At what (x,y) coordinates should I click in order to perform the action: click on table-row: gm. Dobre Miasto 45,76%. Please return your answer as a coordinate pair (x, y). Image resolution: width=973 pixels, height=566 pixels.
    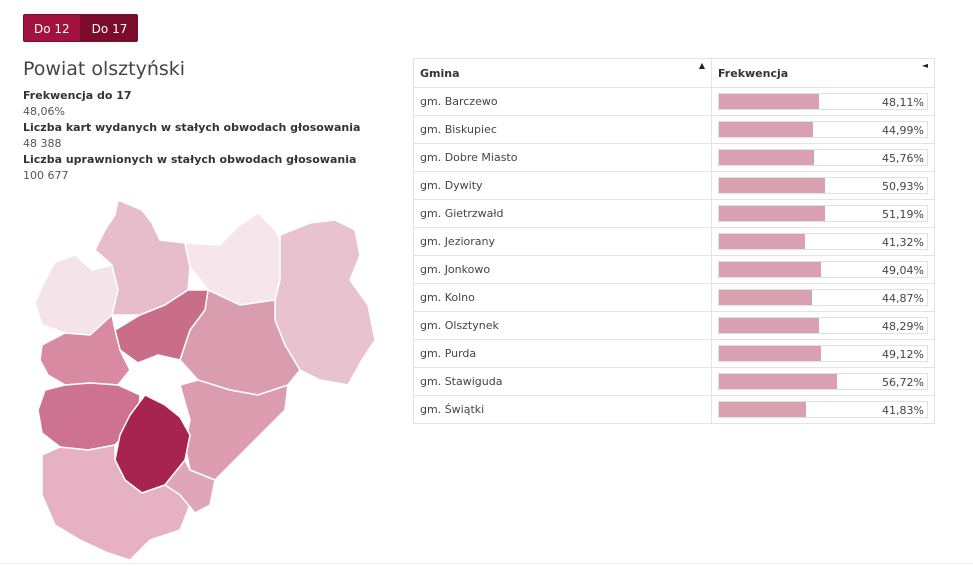
    Looking at the image, I should click on (674, 157).